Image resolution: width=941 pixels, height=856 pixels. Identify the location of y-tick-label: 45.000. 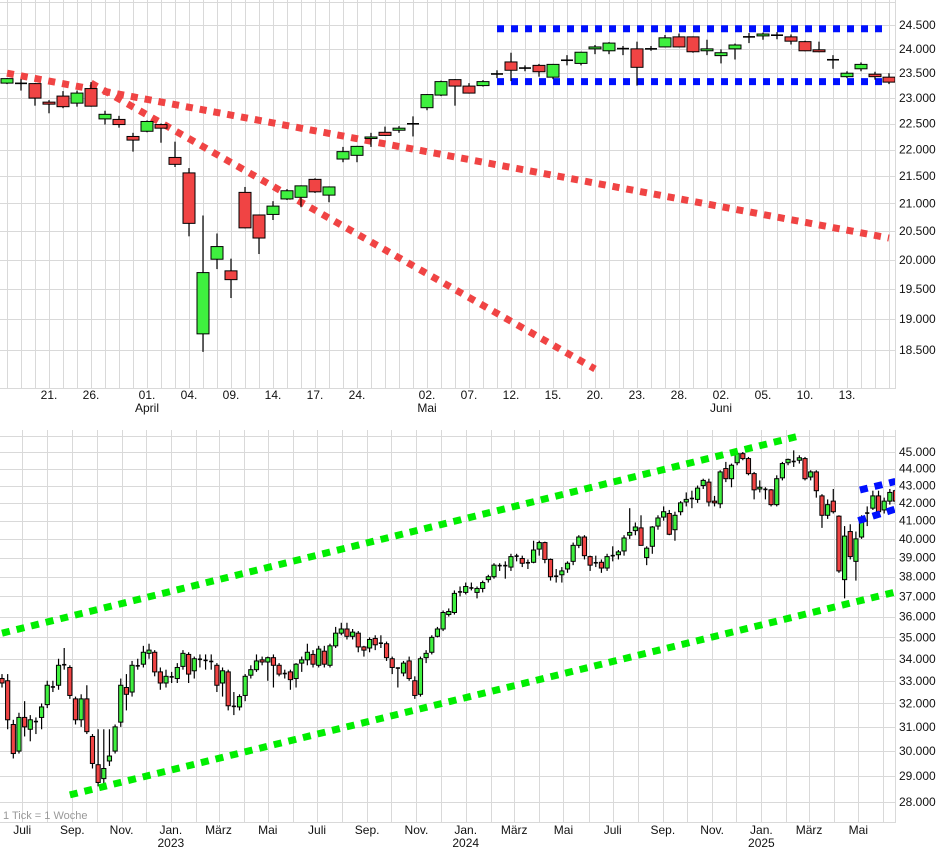
(917, 452).